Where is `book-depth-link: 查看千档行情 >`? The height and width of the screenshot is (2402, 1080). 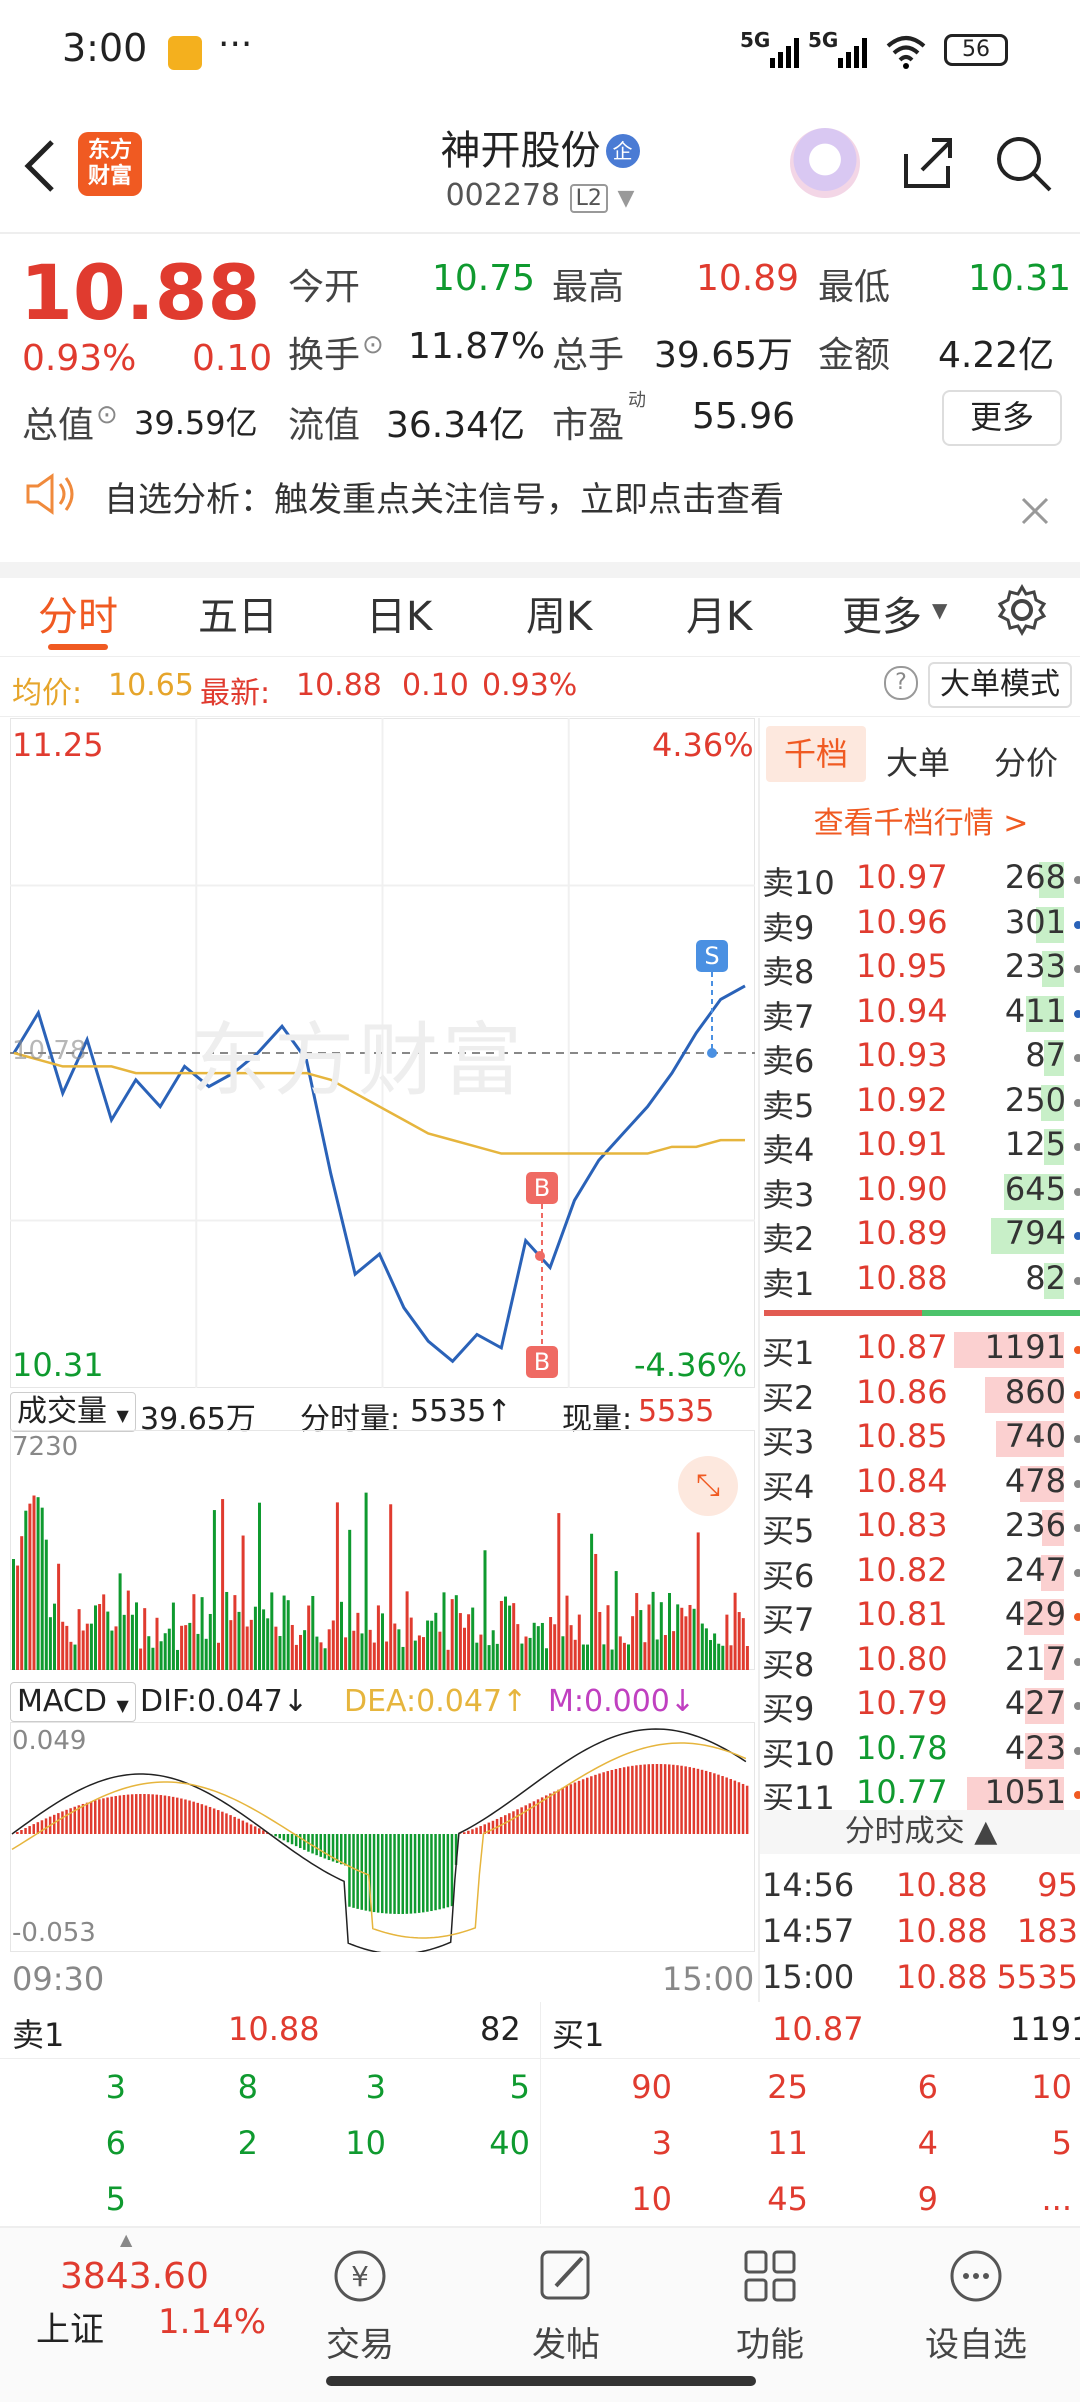
book-depth-link: 查看千档行情 > is located at coordinates (920, 820).